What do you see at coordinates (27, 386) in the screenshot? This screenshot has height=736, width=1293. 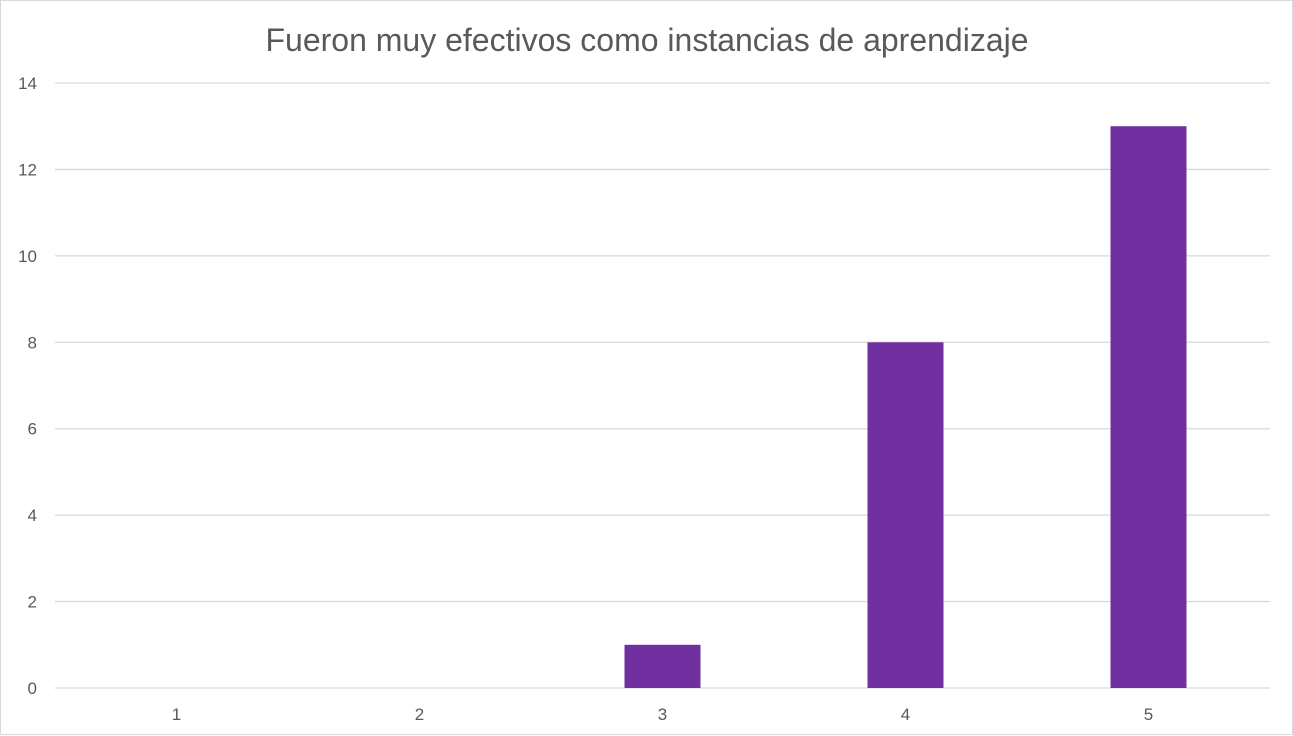 I see `y-axis-ticks: 0 2 4 6 8 10 12 14` at bounding box center [27, 386].